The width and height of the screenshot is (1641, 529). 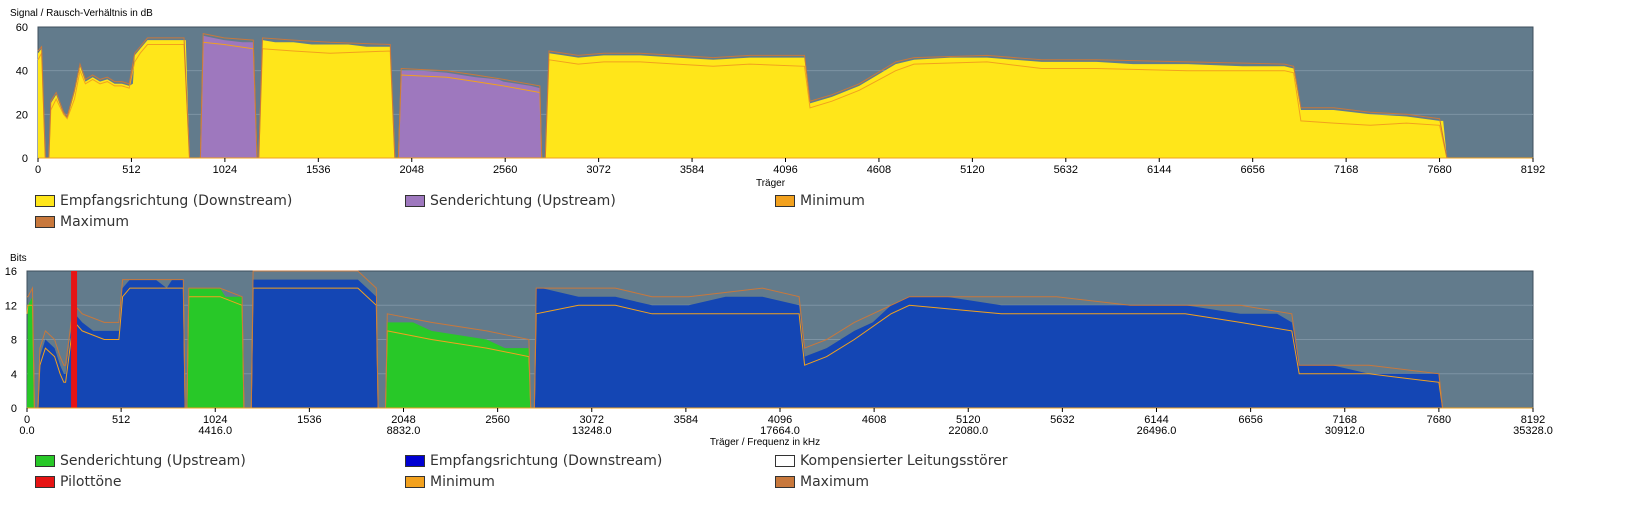 What do you see at coordinates (1345, 431) in the screenshot?
I see `x-tick-label-frequency: 30912.0` at bounding box center [1345, 431].